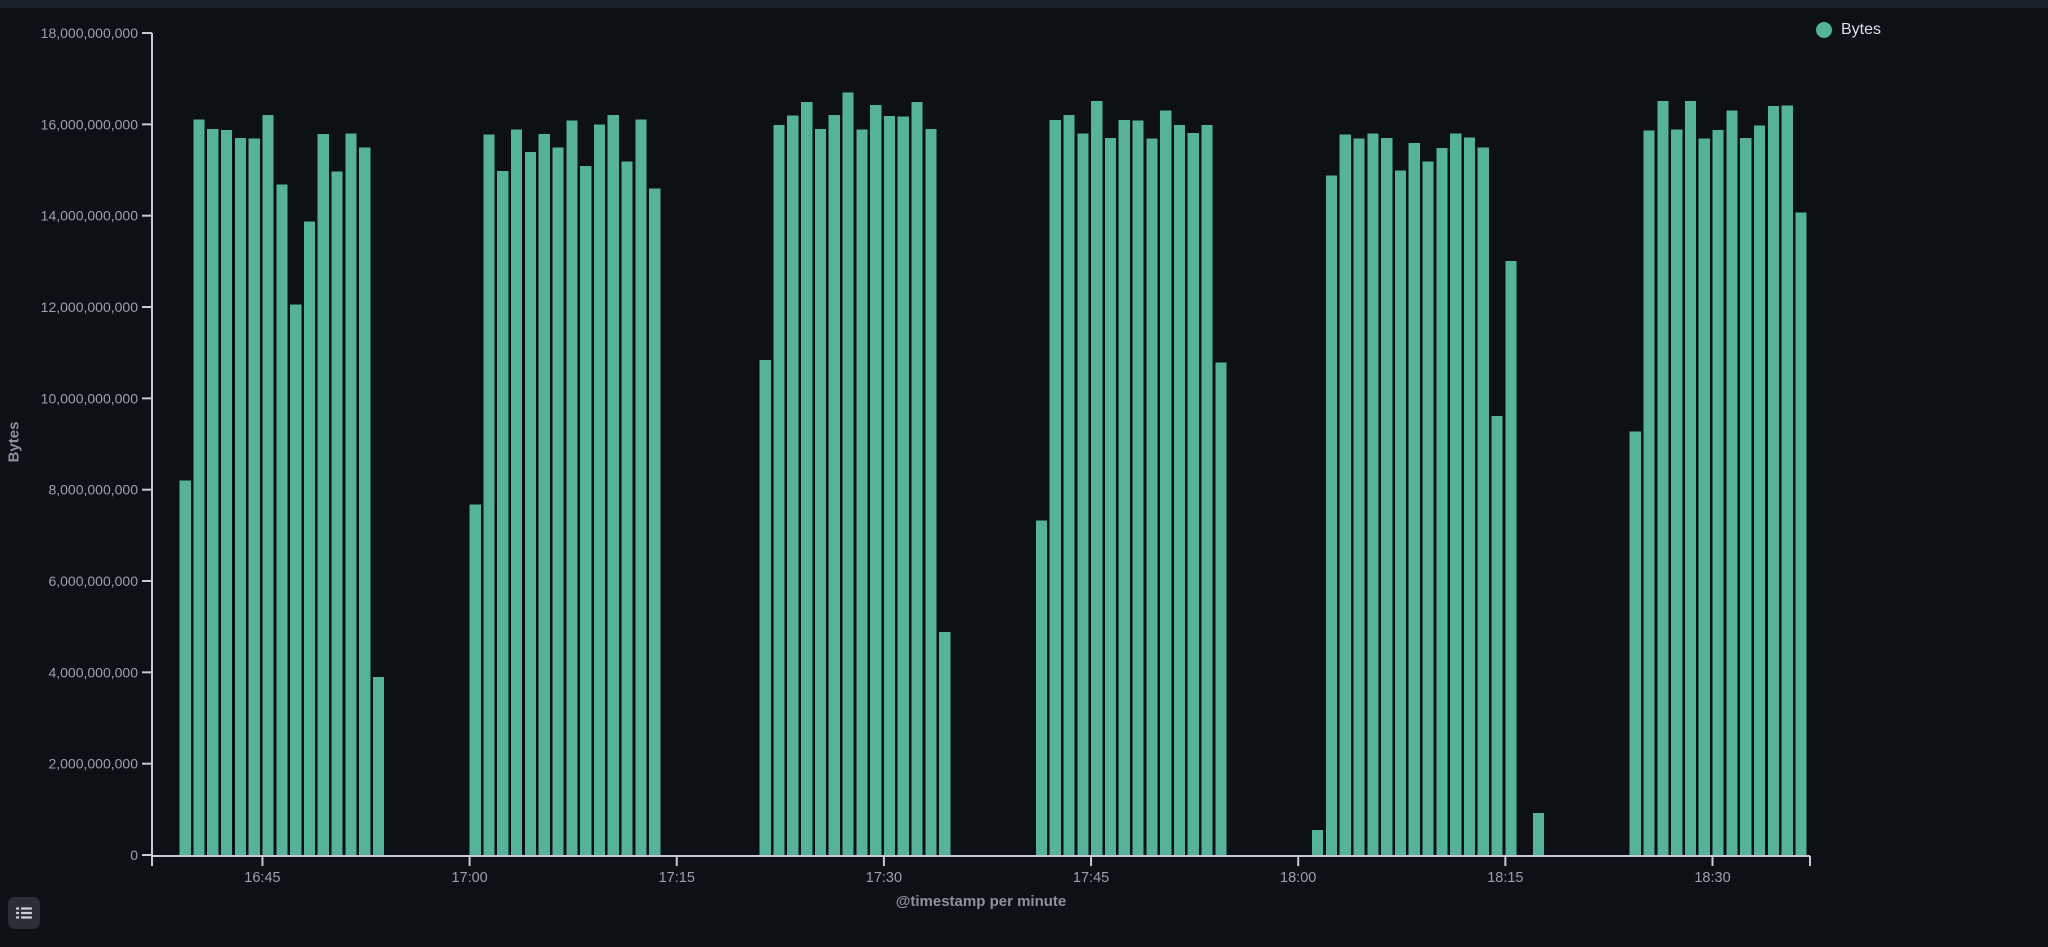 This screenshot has height=947, width=2048. Describe the element at coordinates (1511, 557) in the screenshot. I see `bar-18:15` at that location.